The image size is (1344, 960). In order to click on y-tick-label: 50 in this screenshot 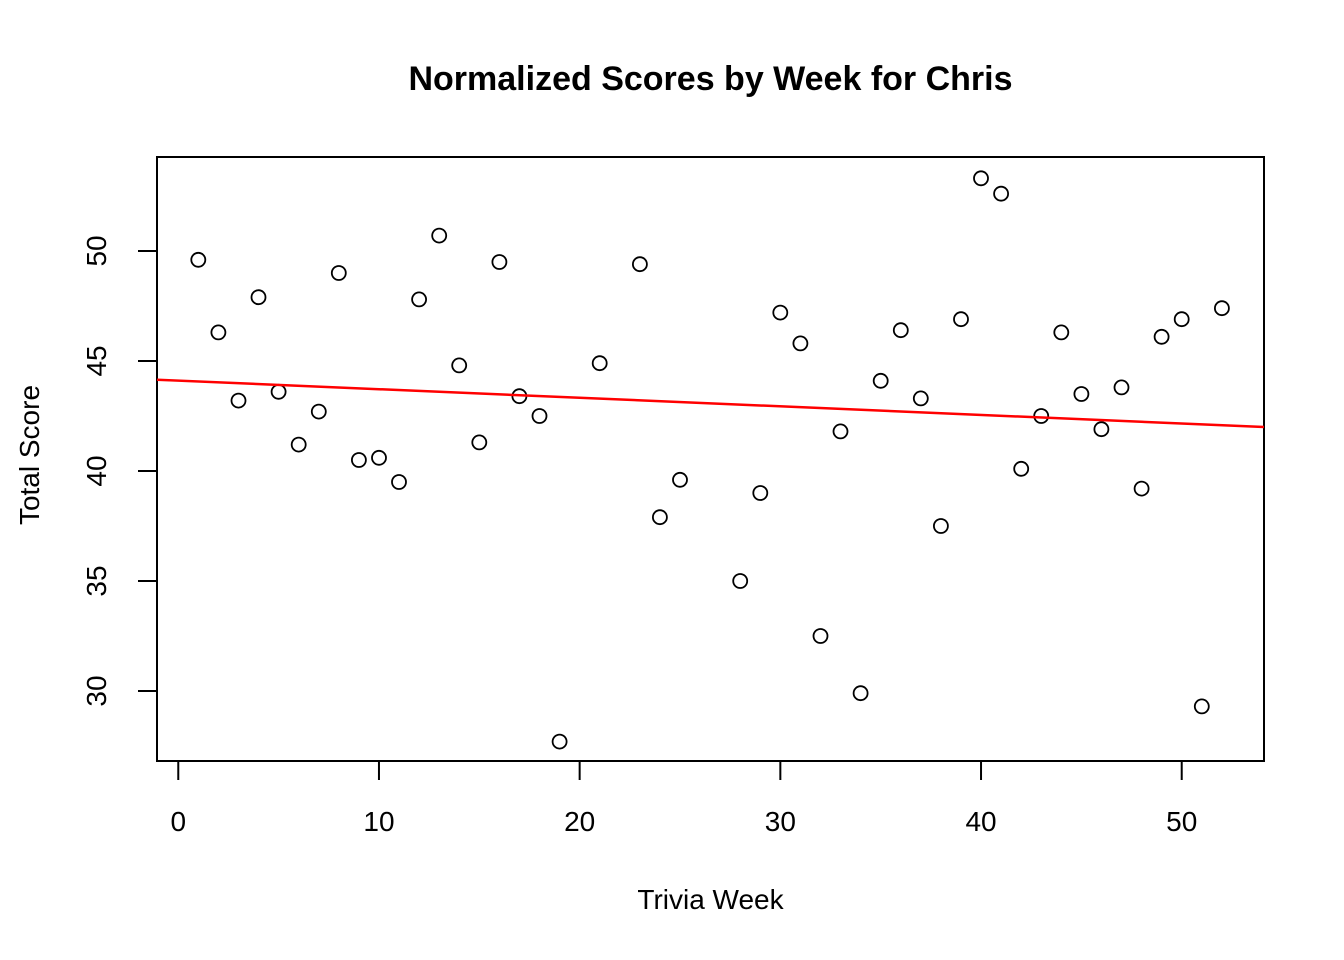, I will do `click(96, 250)`.